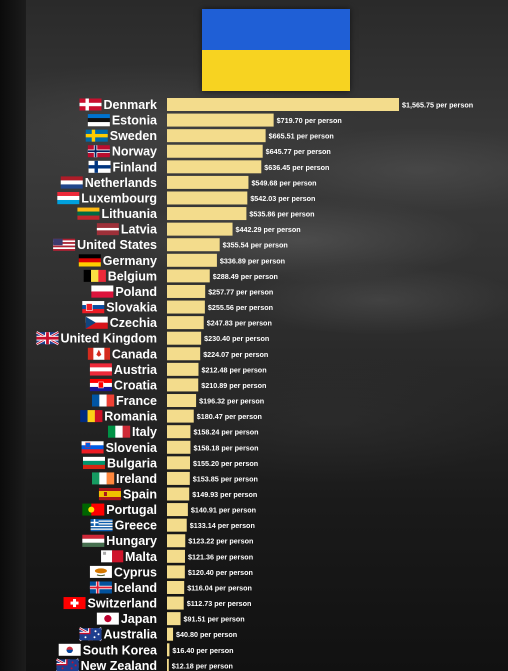 The image size is (508, 671). Describe the element at coordinates (107, 618) in the screenshot. I see `japan-flag-icon` at that location.